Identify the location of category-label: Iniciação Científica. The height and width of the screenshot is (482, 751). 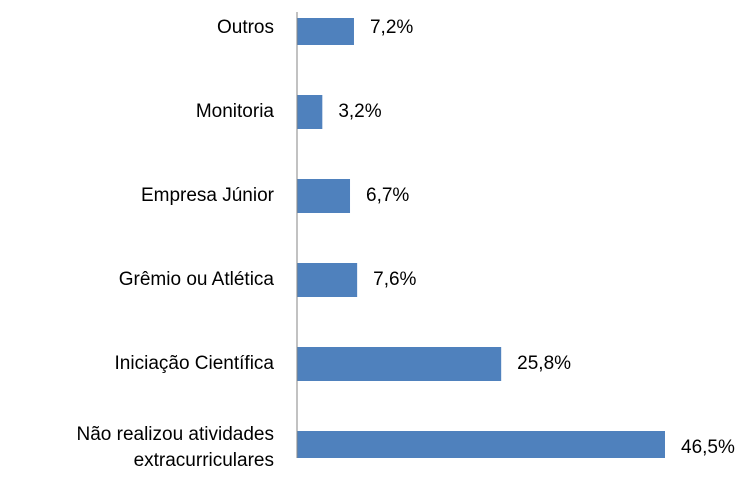
(194, 363).